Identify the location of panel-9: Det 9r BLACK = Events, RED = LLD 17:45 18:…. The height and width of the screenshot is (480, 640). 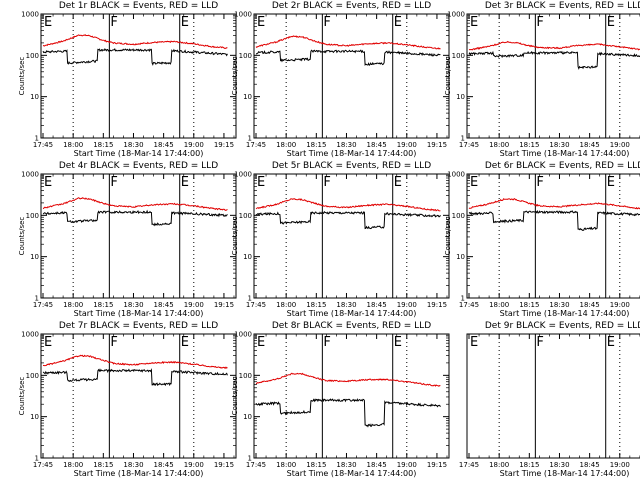
(549, 399).